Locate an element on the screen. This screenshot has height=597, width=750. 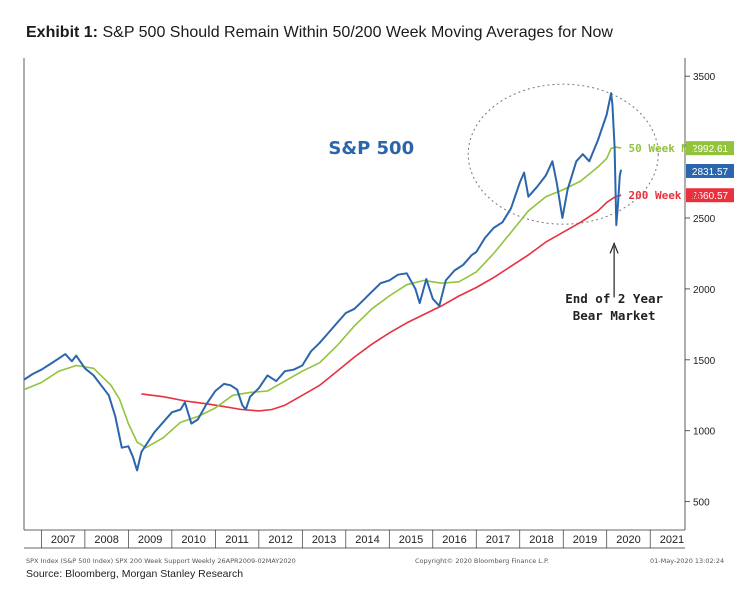
footer-right: 01-May-2020 13:02:24 is located at coordinates (687, 561).